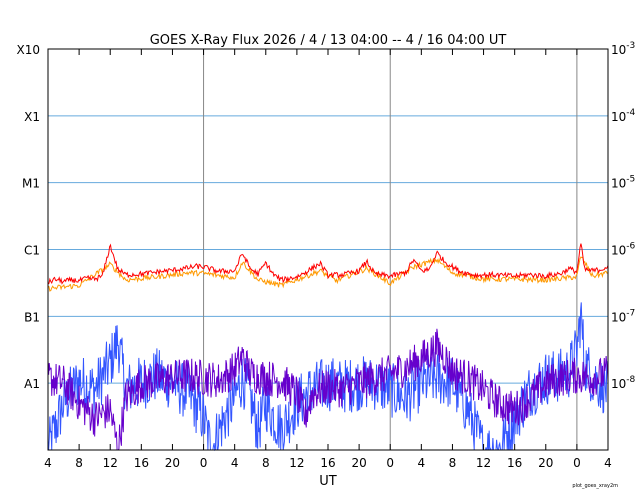 The height and width of the screenshot is (500, 640). I want to click on flare-class-label: A1, so click(32, 384).